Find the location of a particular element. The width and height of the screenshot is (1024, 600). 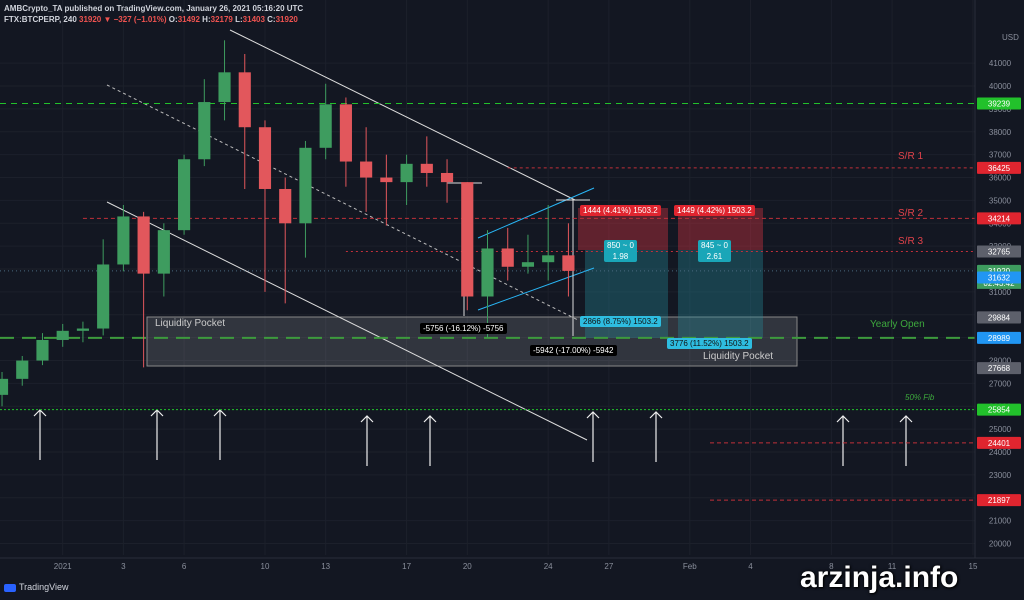

price-tag-label: 25854 is located at coordinates (999, 410).